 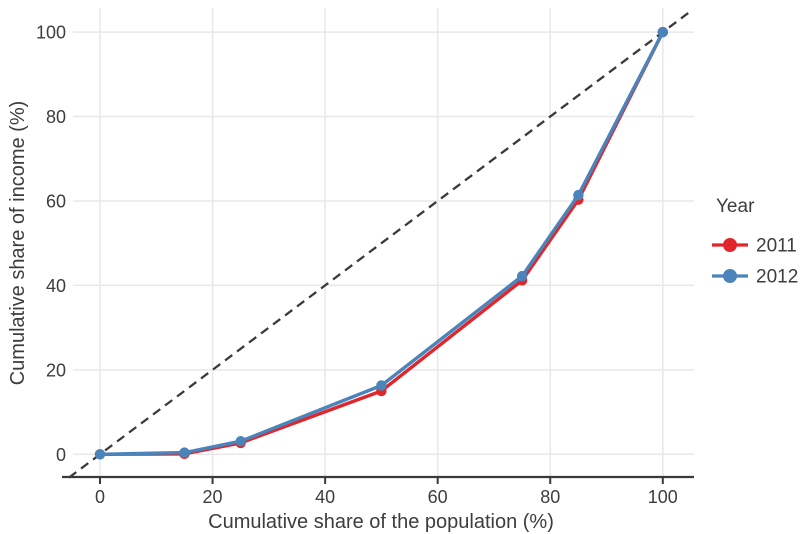 I want to click on legend: Year 2011 2012, so click(x=755, y=242).